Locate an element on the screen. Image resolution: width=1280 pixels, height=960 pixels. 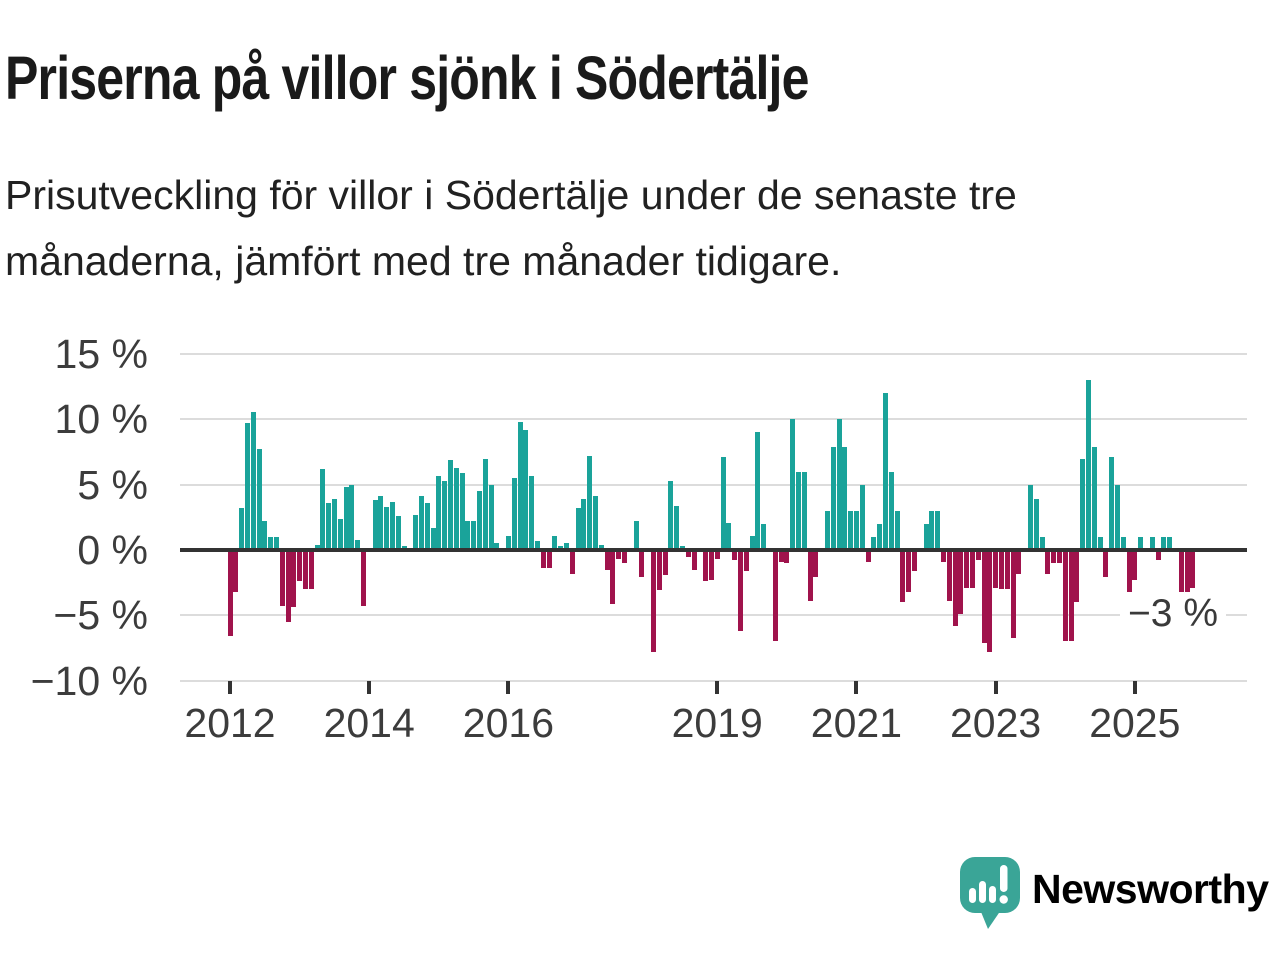
y-axis-label: 10 % is located at coordinates (101, 419).